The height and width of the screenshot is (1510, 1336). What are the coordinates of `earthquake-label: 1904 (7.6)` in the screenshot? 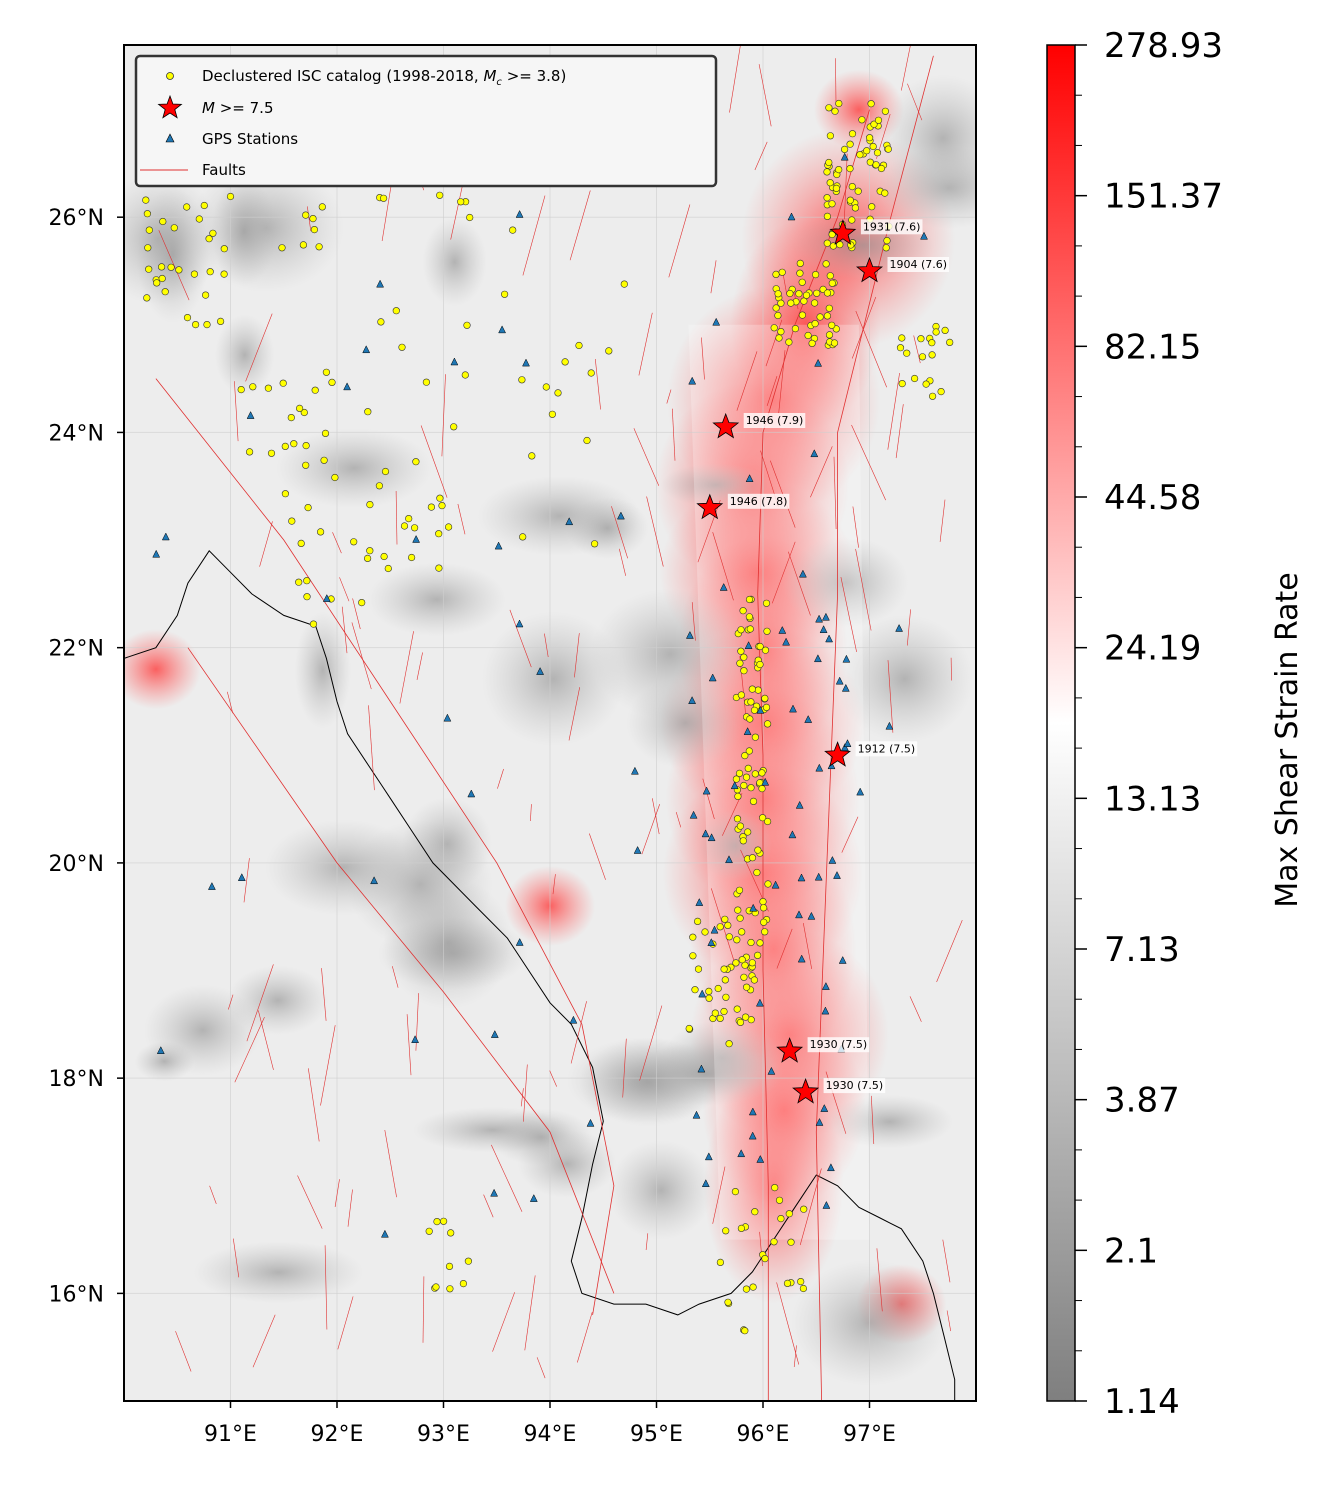 It's located at (919, 264).